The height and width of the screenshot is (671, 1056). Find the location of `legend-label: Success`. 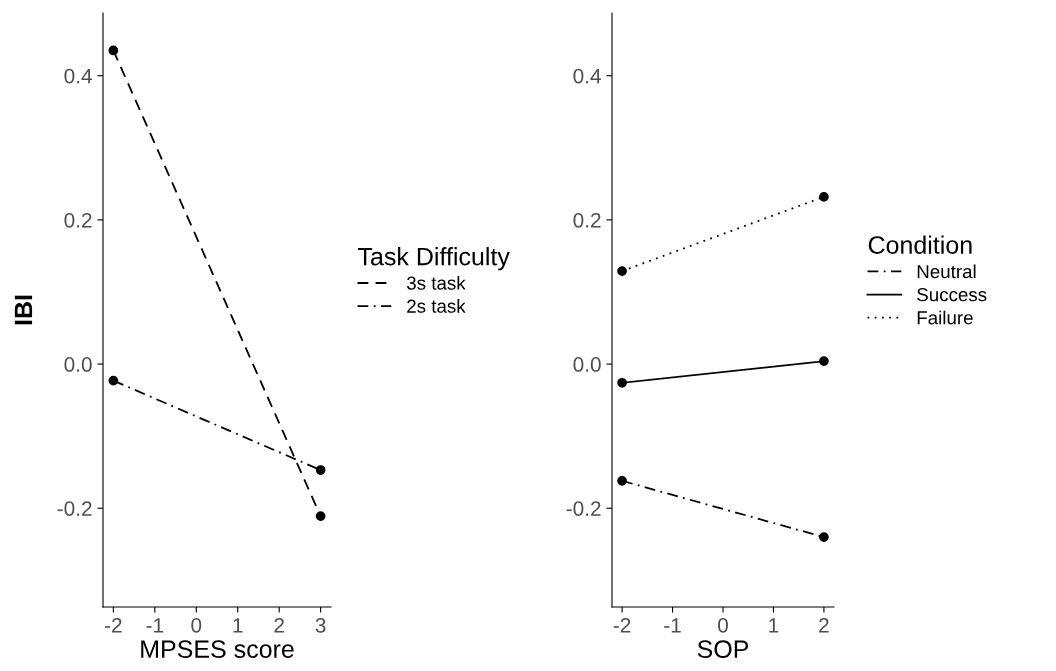

legend-label: Success is located at coordinates (952, 295).